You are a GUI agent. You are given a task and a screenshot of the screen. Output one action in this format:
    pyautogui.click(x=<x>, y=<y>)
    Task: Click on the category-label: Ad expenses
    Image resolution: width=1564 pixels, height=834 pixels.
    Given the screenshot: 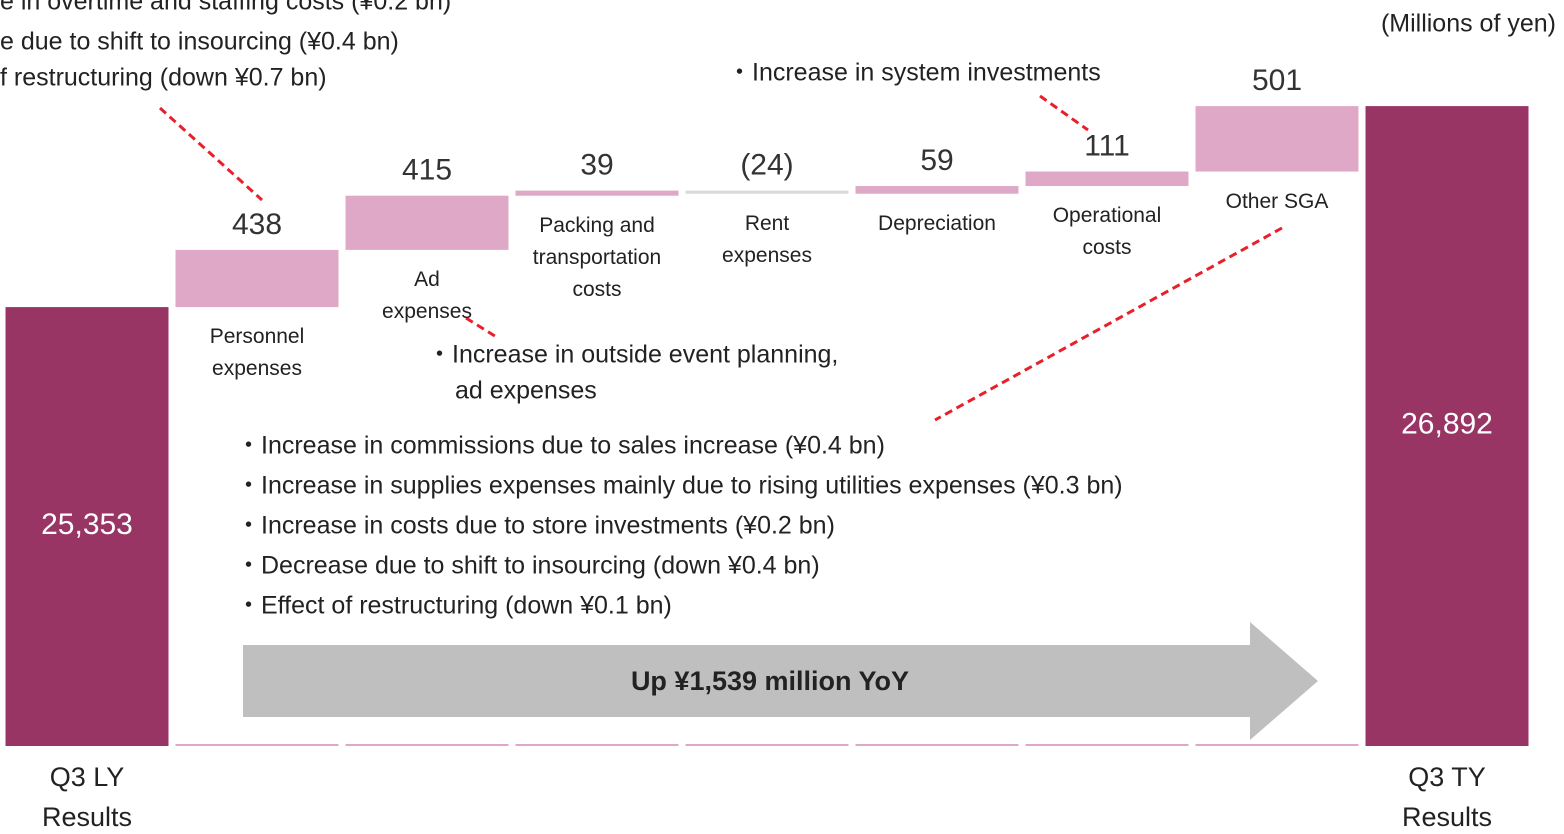 What is the action you would take?
    pyautogui.click(x=427, y=295)
    